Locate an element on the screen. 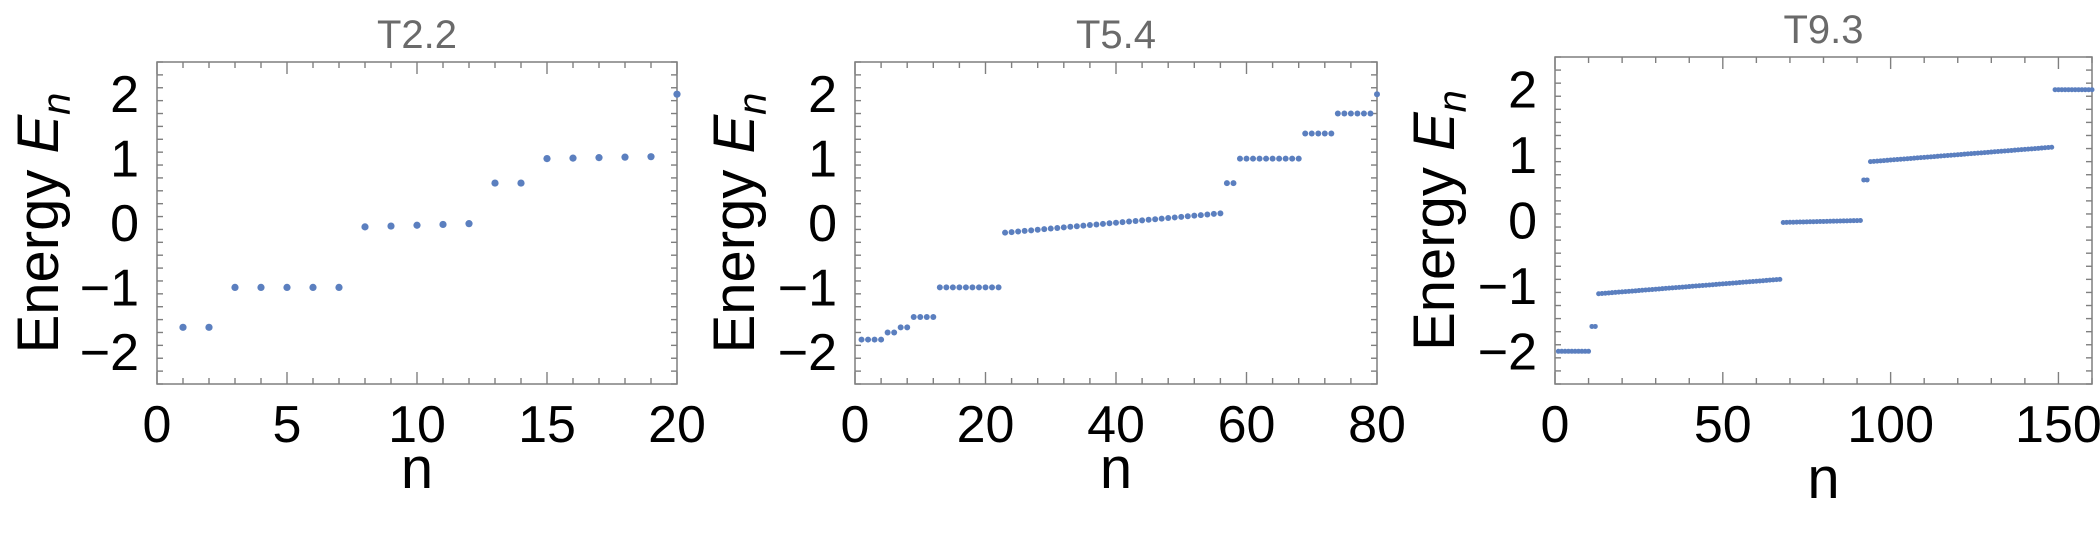  x-tick-label: 150 is located at coordinates (2057, 425).